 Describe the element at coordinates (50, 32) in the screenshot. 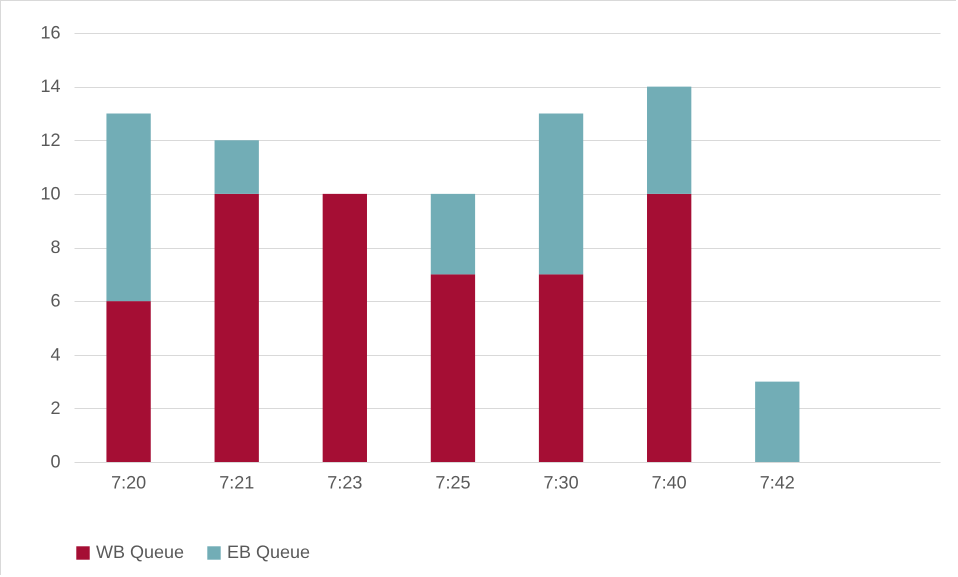

I see `y-tick-label: 16` at that location.